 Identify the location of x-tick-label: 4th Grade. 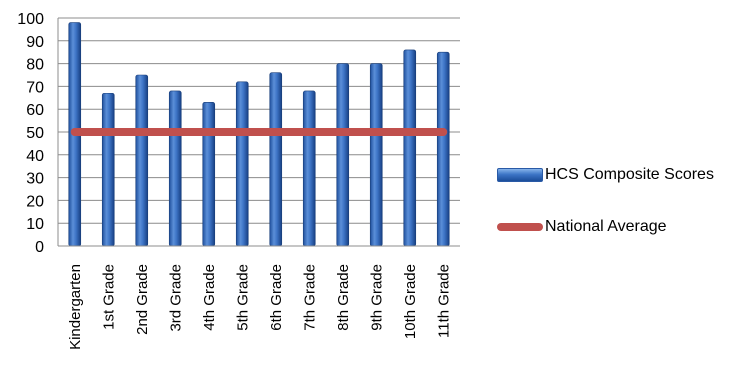
(209, 297).